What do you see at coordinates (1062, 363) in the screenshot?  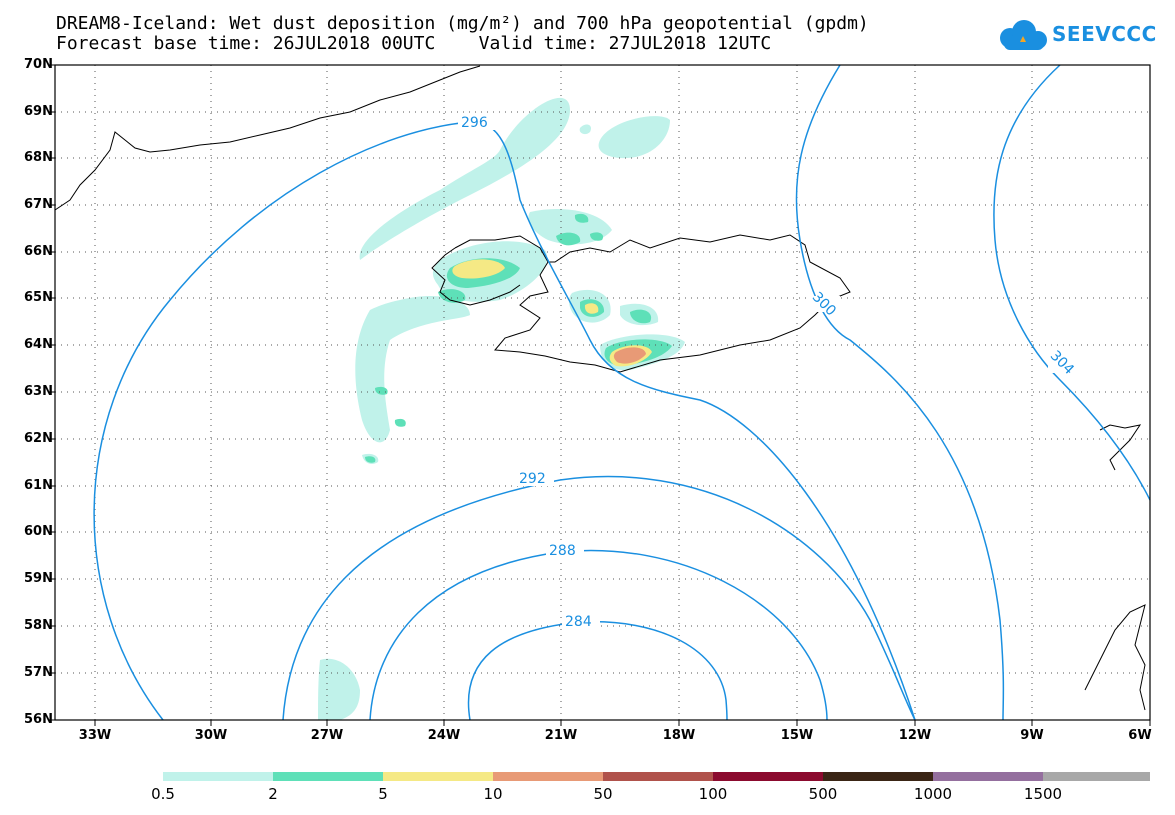 I see `svg-text: 304` at bounding box center [1062, 363].